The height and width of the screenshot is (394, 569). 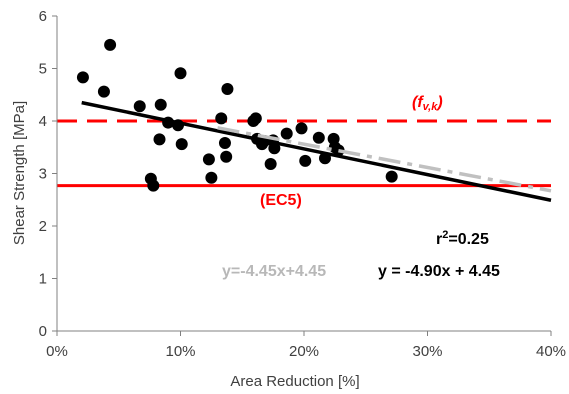 What do you see at coordinates (43, 69) in the screenshot?
I see `y-tick-label-5: 5` at bounding box center [43, 69].